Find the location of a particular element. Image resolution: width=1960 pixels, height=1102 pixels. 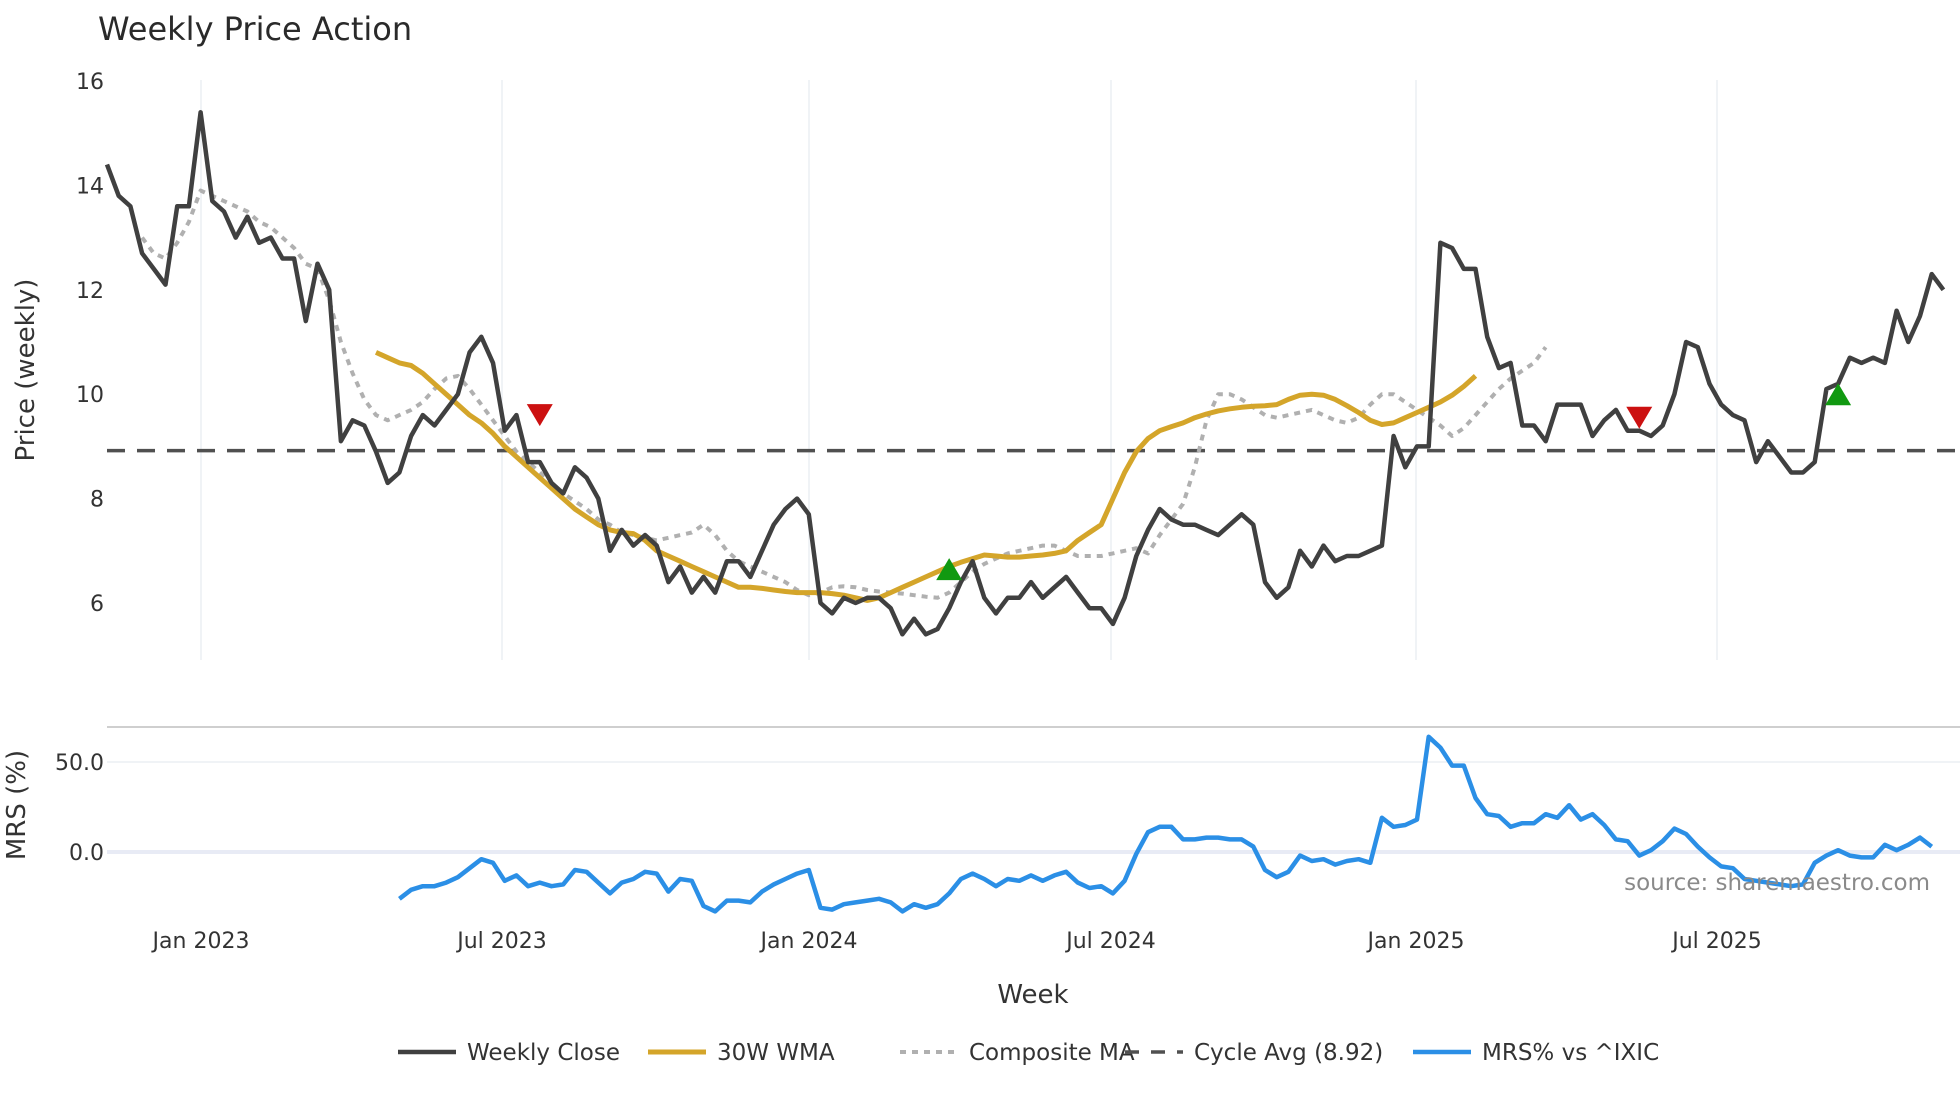

price-y-tick: 14 is located at coordinates (90, 186).